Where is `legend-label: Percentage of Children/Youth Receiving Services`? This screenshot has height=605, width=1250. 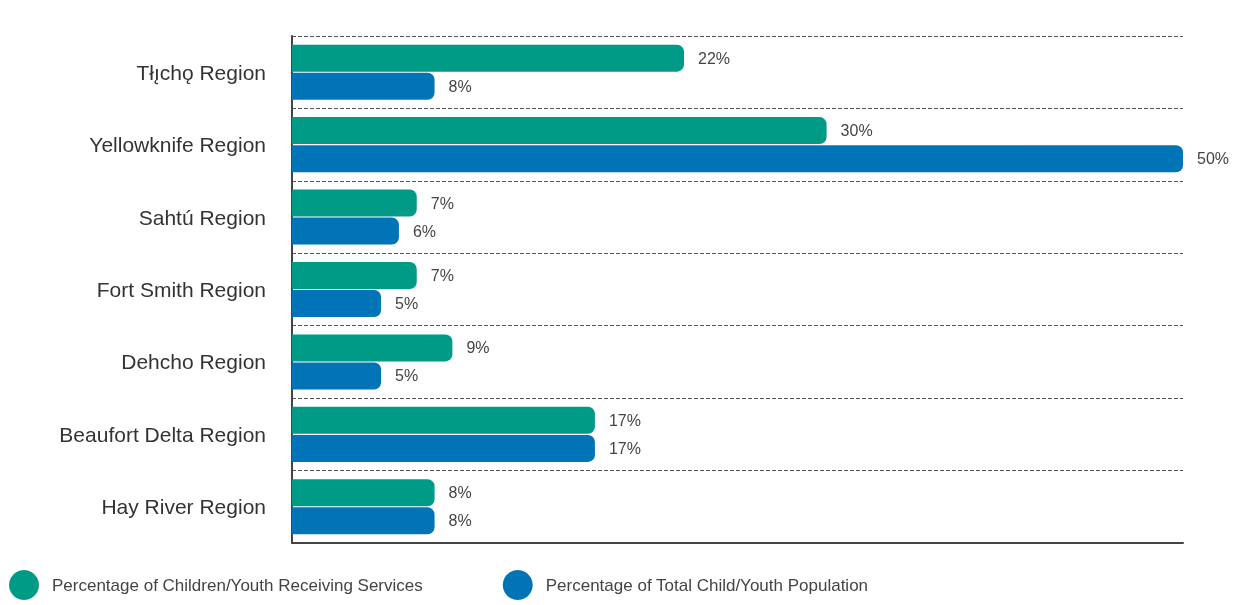
legend-label: Percentage of Children/Youth Receiving Services is located at coordinates (237, 585).